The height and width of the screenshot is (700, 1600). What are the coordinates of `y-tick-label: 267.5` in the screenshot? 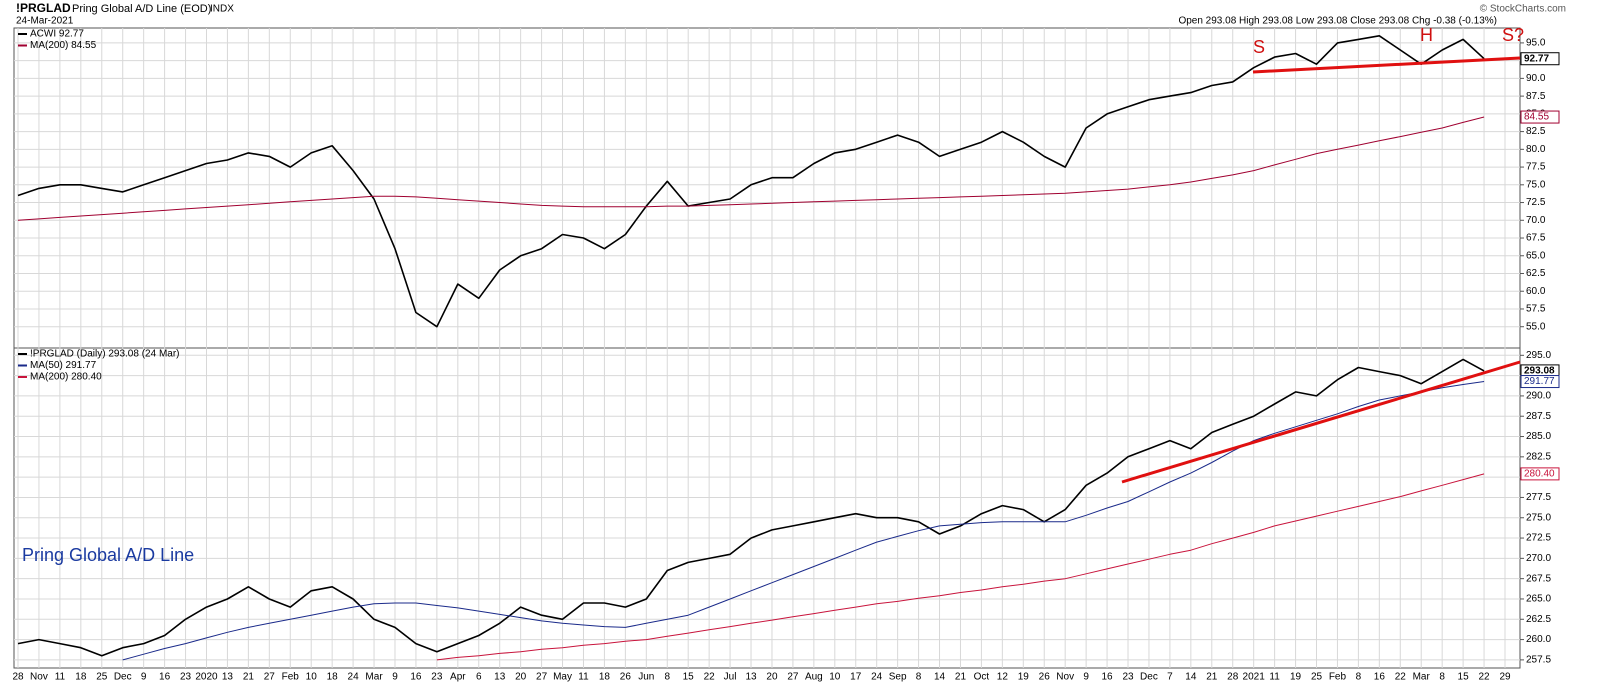 It's located at (1538, 578).